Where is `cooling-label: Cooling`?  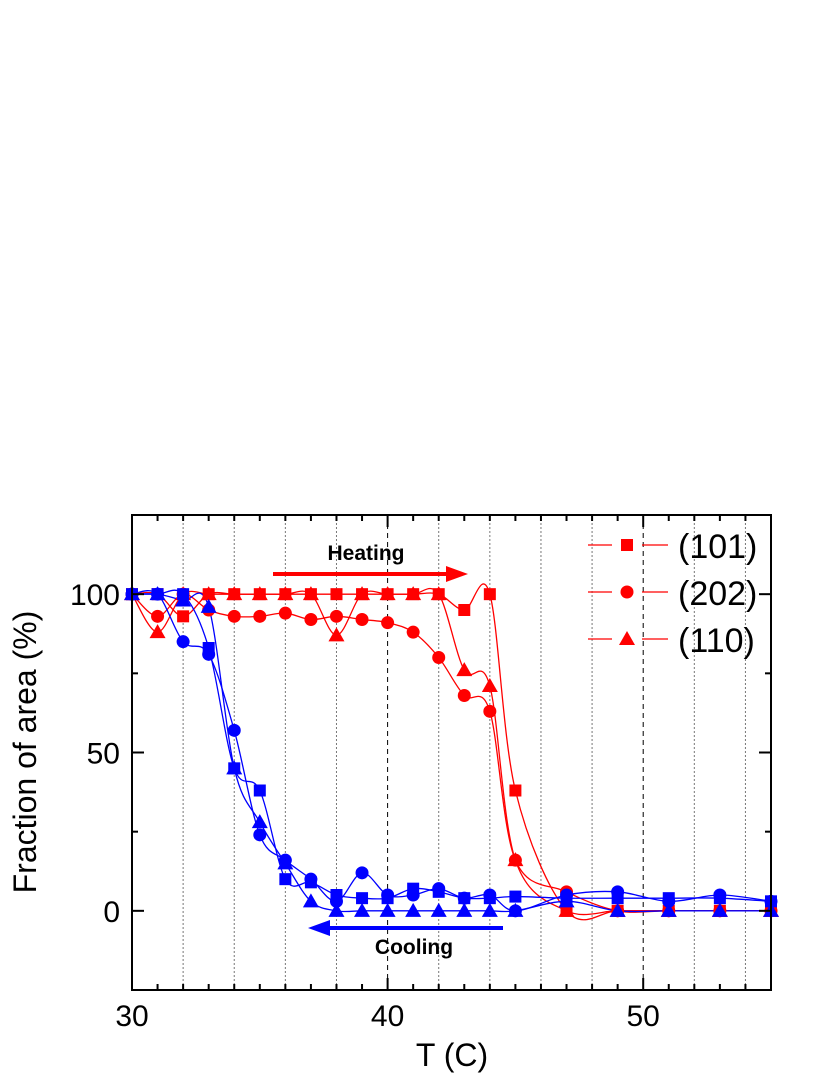 cooling-label: Cooling is located at coordinates (414, 947).